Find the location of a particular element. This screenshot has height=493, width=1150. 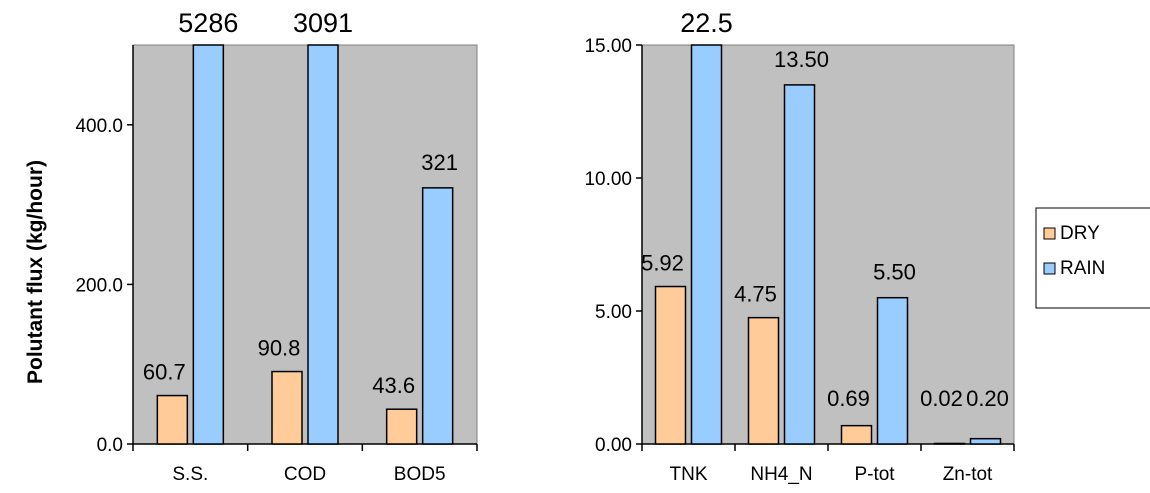

data-label: 0.69 is located at coordinates (848, 398).